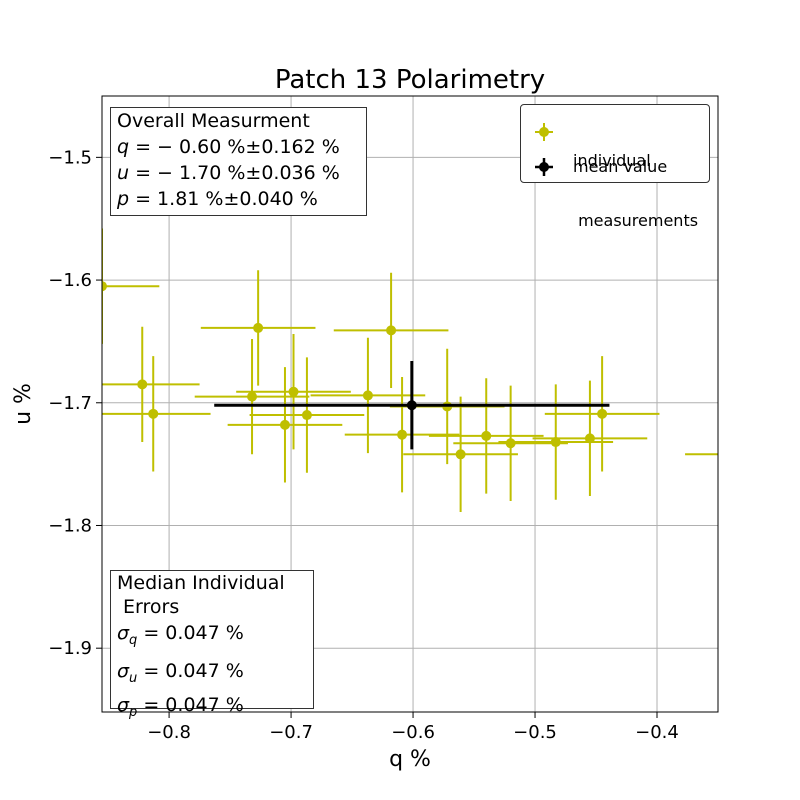 This screenshot has width=800, height=800. I want to click on sigma-q-subscript: q, so click(133, 640).